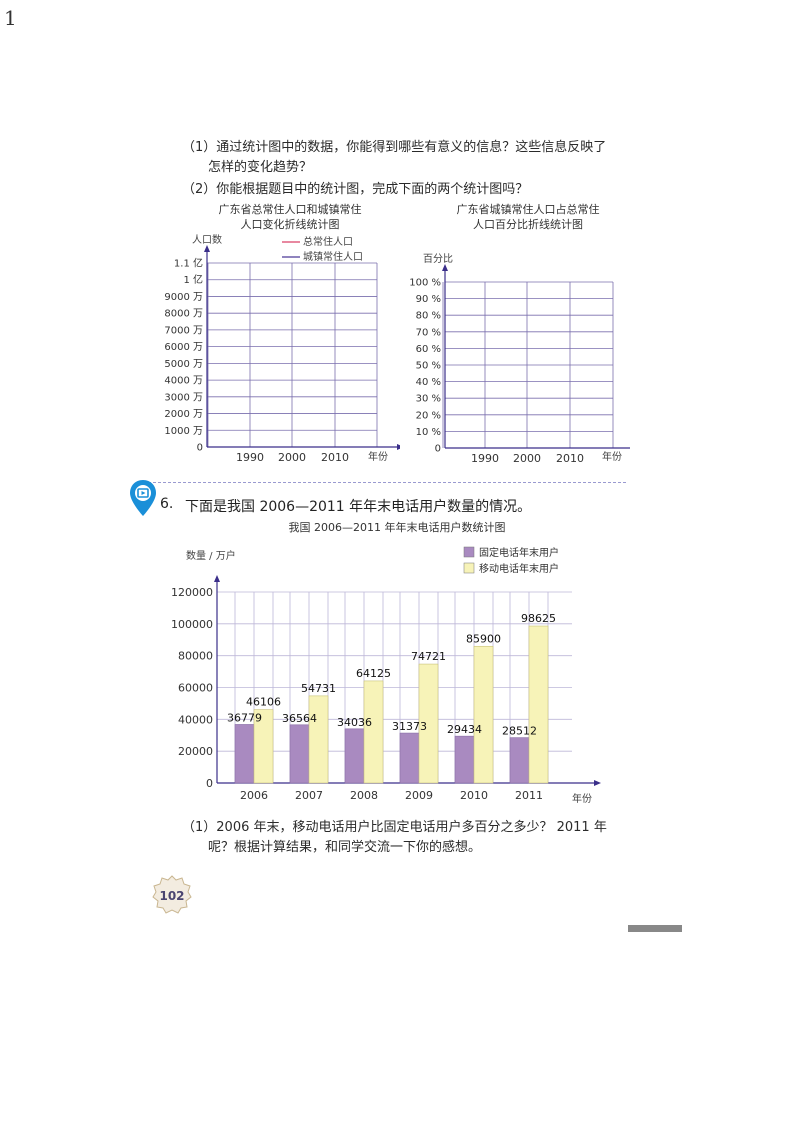 The width and height of the screenshot is (800, 1130). Describe the element at coordinates (333, 256) in the screenshot. I see `legend-urban-label: 城镇常住人口` at that location.